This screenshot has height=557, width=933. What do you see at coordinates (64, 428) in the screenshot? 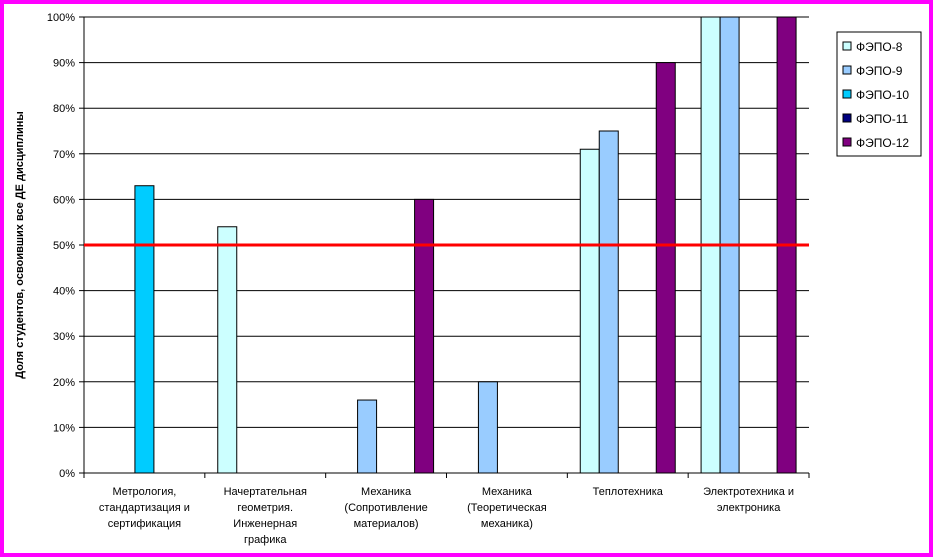
I see `y-tick-label: 10%` at bounding box center [64, 428].